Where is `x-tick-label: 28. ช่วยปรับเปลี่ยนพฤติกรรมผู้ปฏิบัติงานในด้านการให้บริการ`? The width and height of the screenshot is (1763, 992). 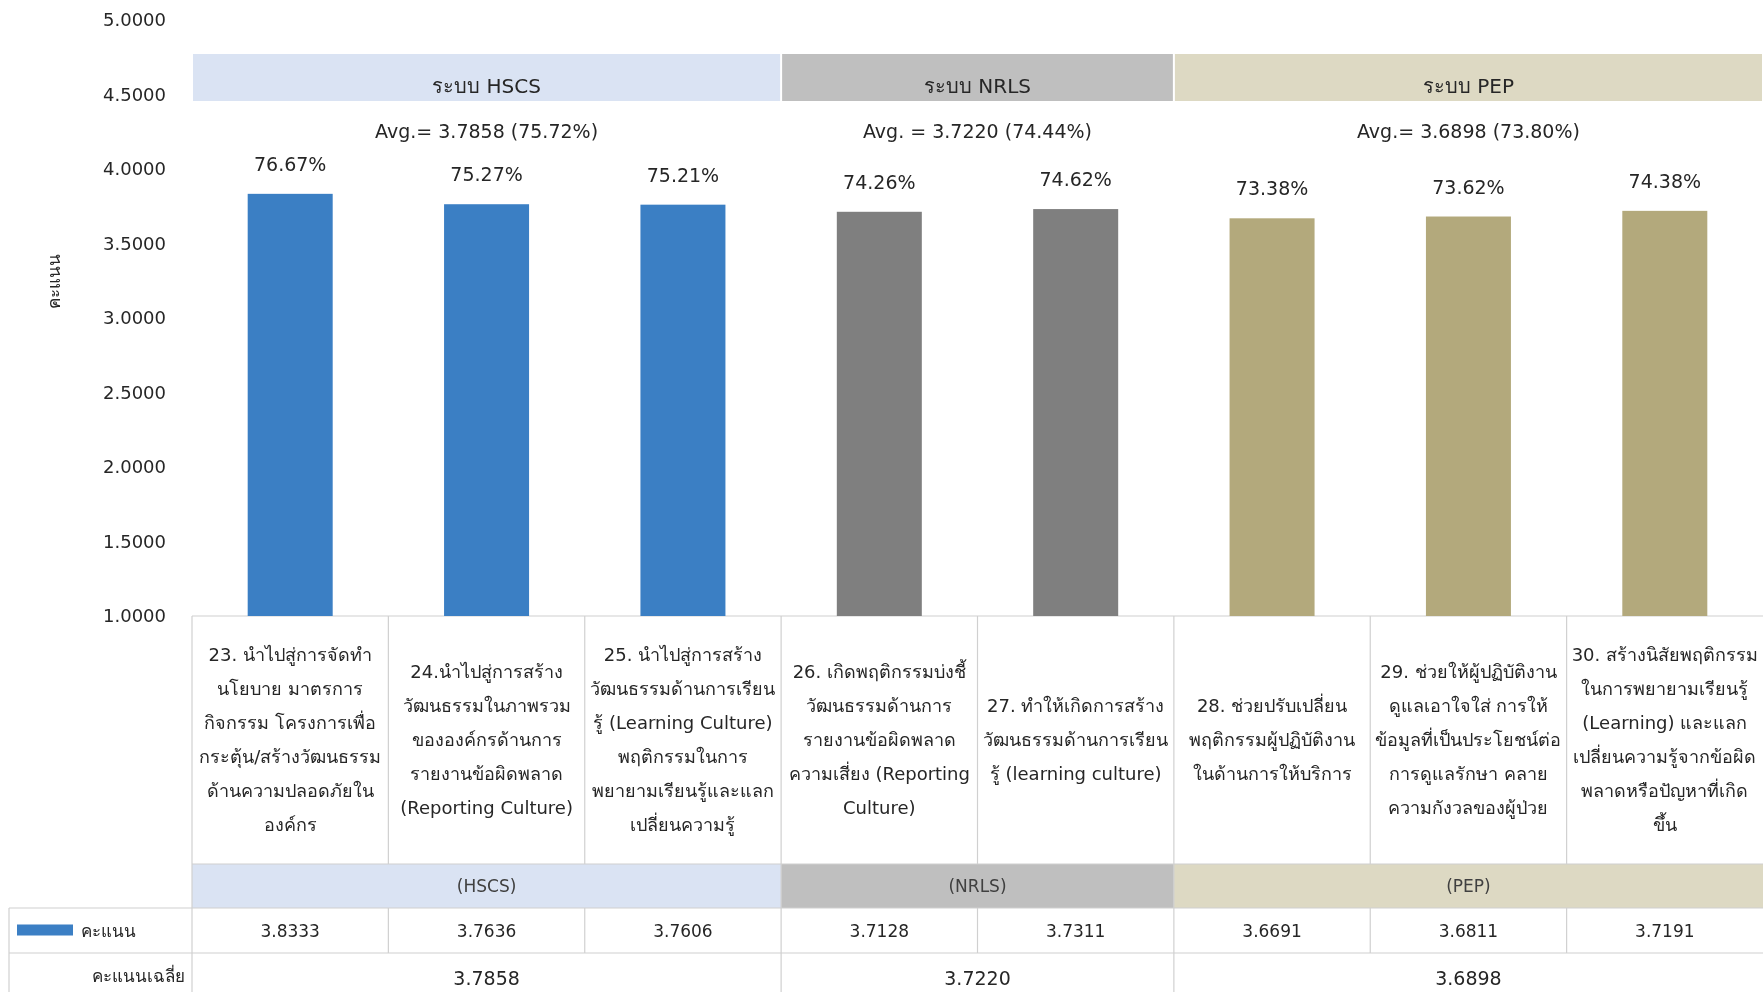
x-tick-label: 28. ช่วยปรับเปลี่ยนพฤติกรรมผู้ปฏิบัติงานในด้านการให้บริการ is located at coordinates (1272, 739).